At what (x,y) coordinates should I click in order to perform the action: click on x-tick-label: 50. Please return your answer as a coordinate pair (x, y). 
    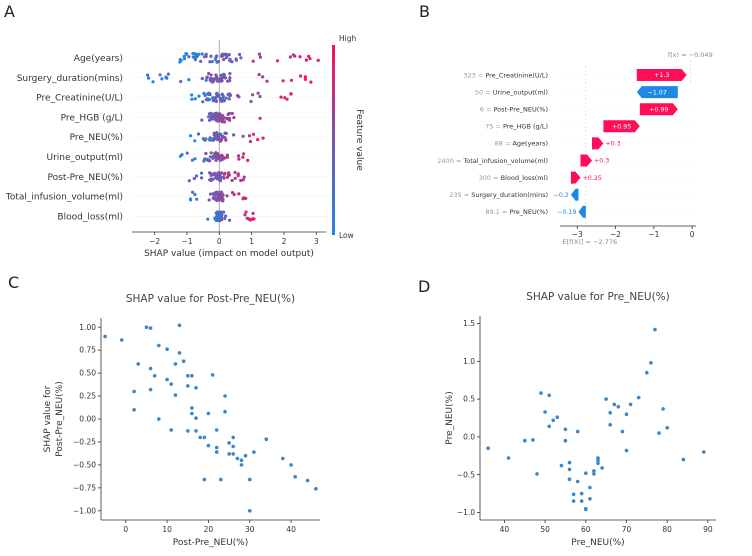
    Looking at the image, I should click on (545, 529).